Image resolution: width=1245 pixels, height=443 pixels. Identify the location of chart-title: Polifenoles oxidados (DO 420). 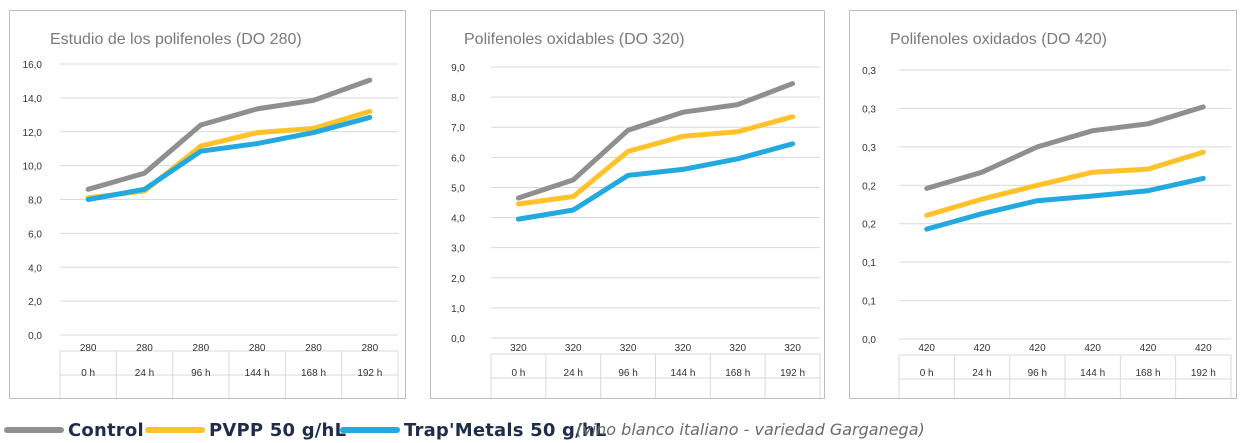
(998, 39).